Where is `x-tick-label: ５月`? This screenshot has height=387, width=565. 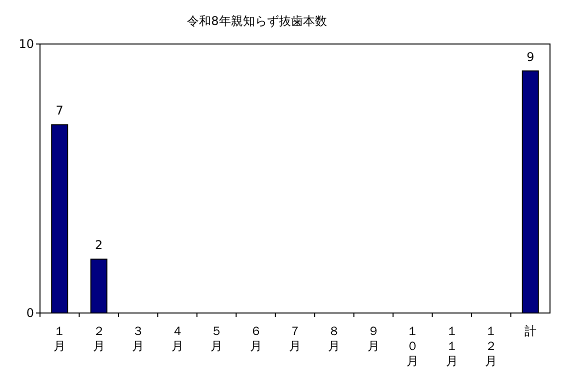
x-tick-label: ５月 is located at coordinates (216, 338).